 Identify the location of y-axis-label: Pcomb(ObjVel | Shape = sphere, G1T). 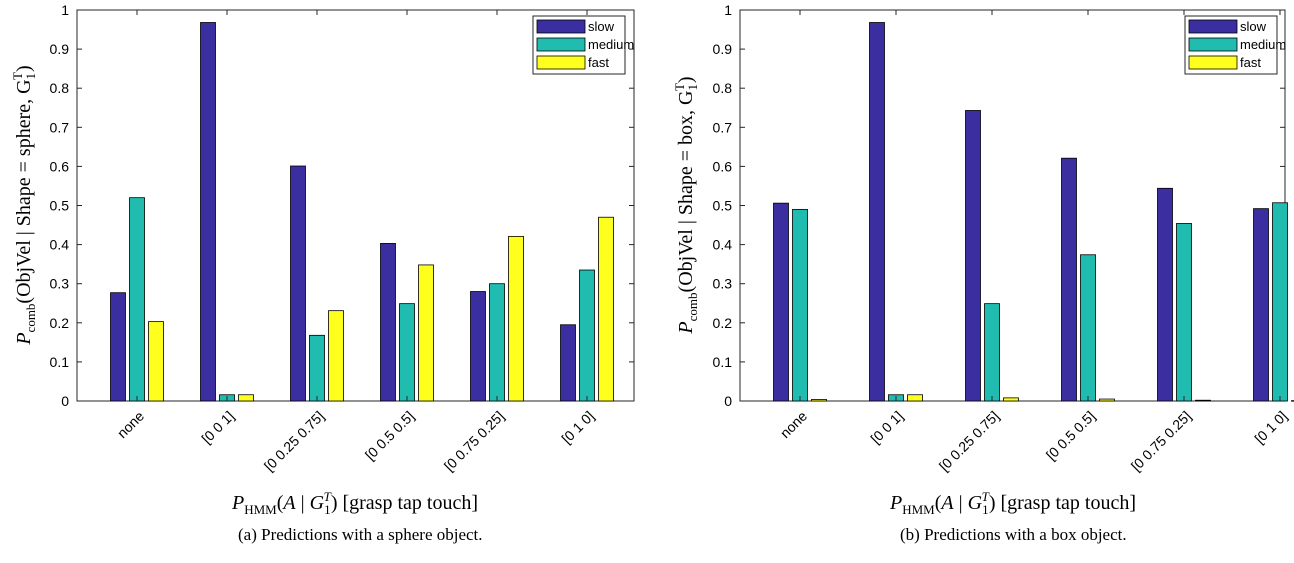
(24, 205).